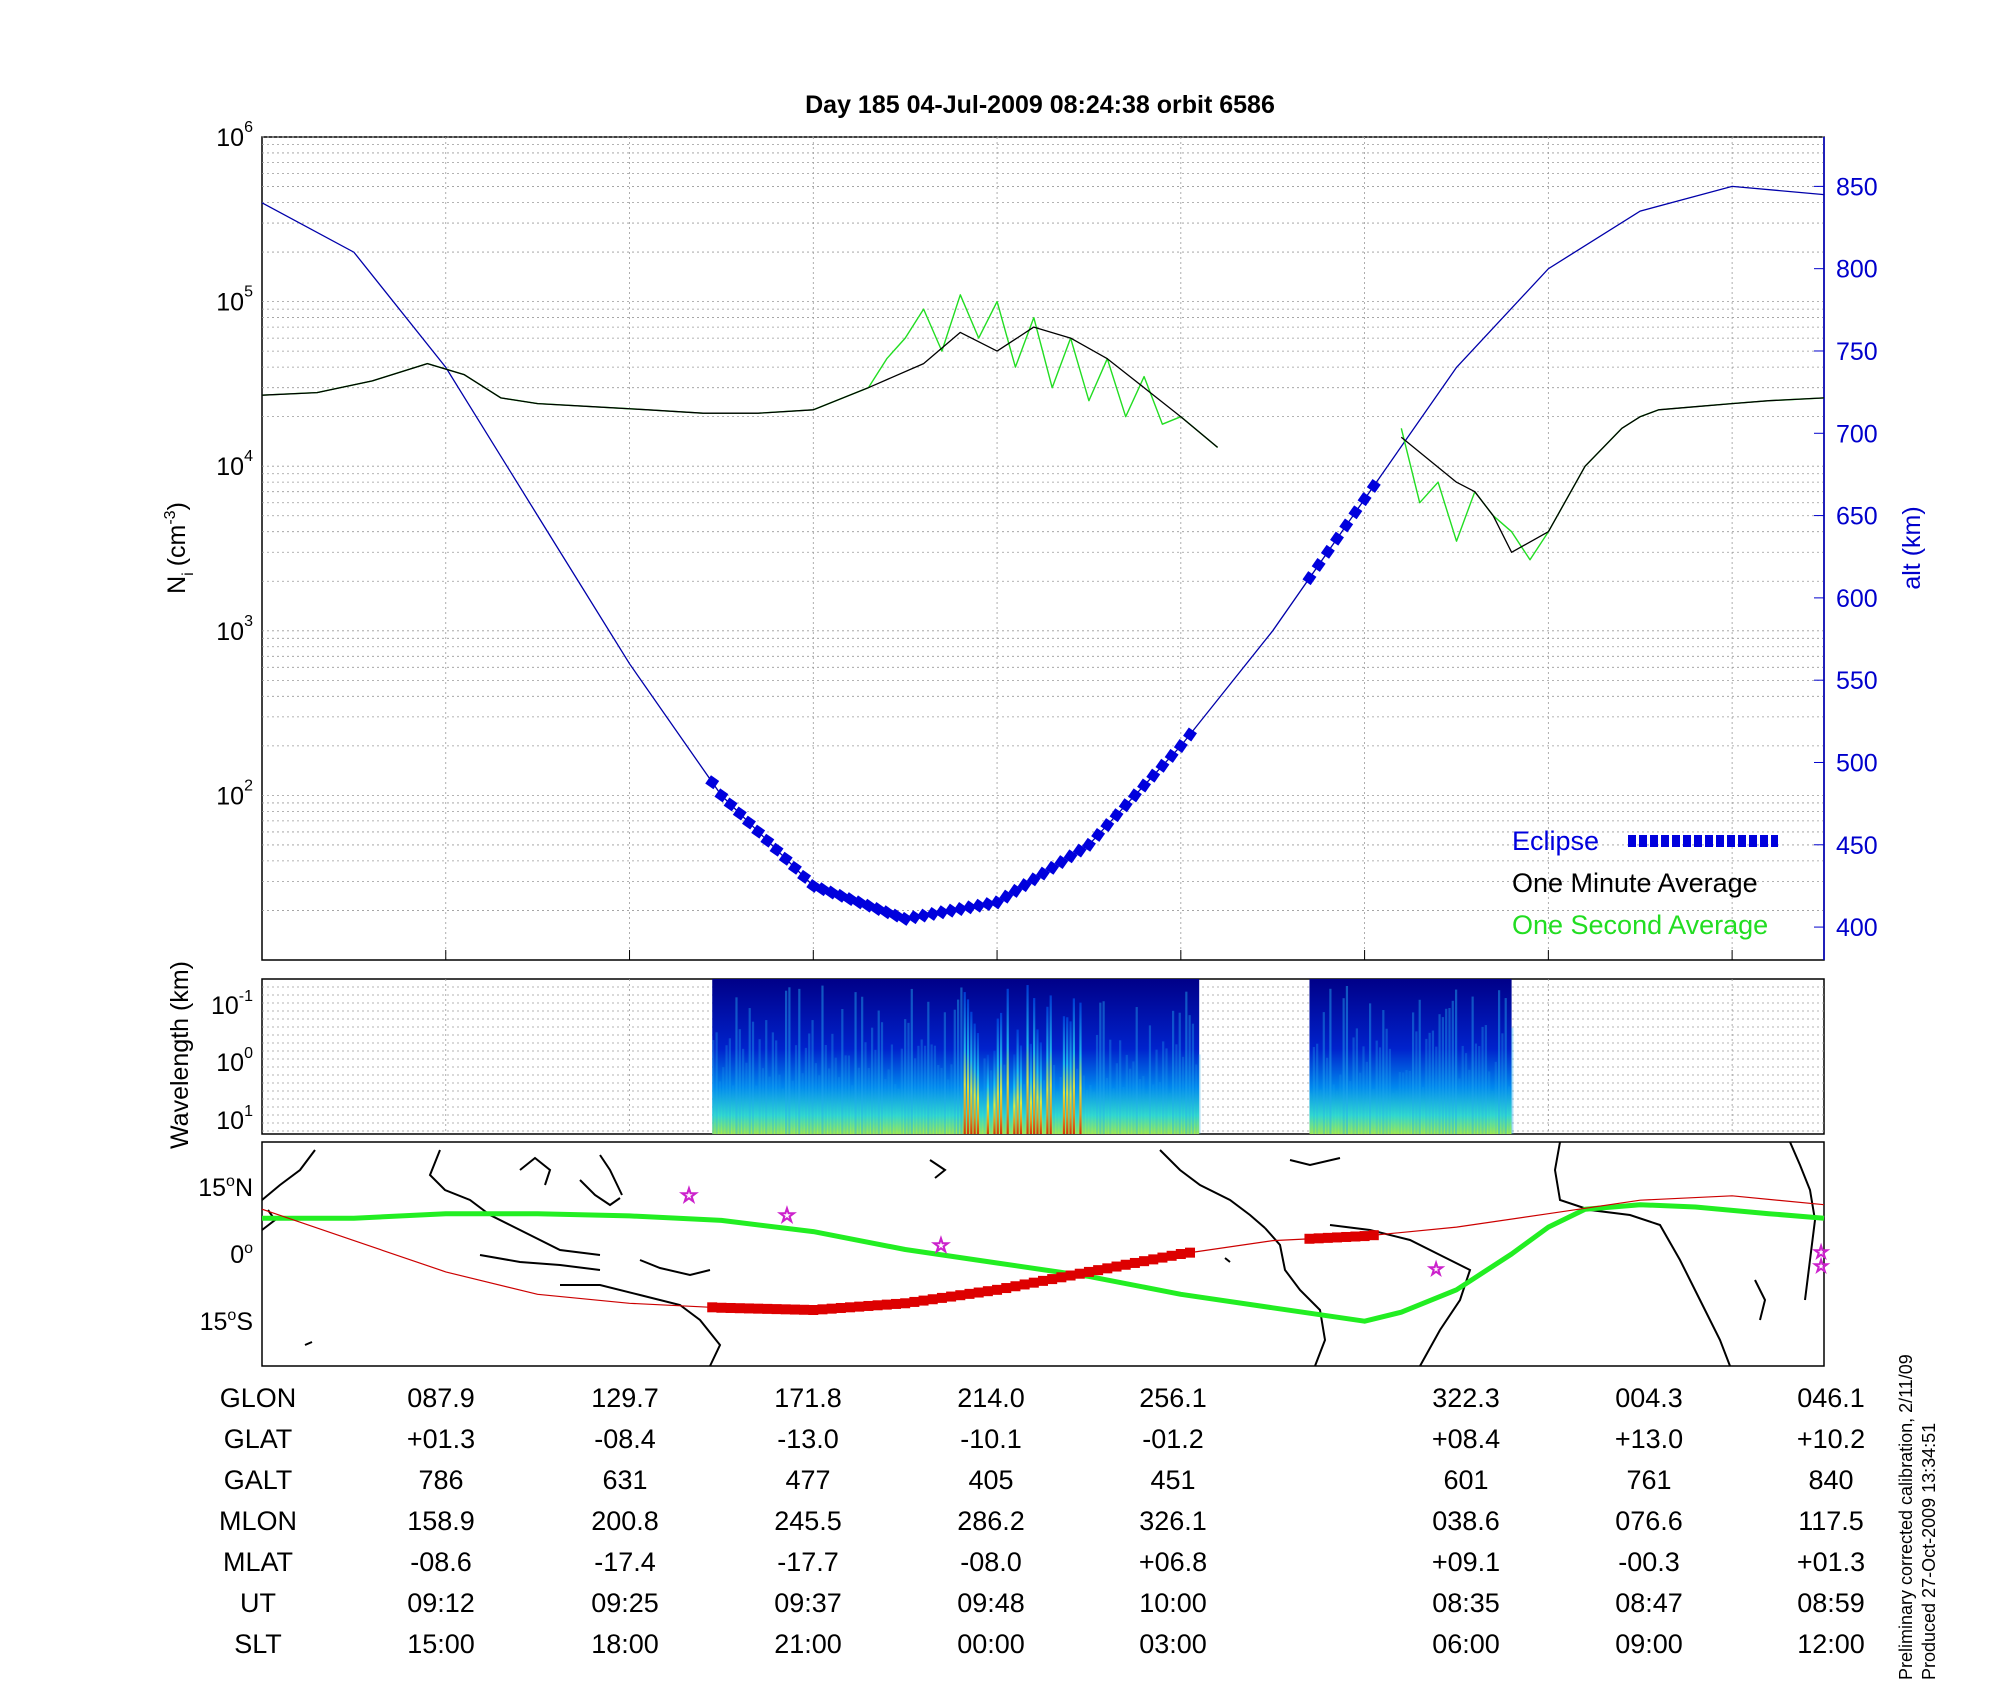 Image resolution: width=2000 pixels, height=1700 pixels. What do you see at coordinates (808, 1562) in the screenshot?
I see `table-cell: -17.7` at bounding box center [808, 1562].